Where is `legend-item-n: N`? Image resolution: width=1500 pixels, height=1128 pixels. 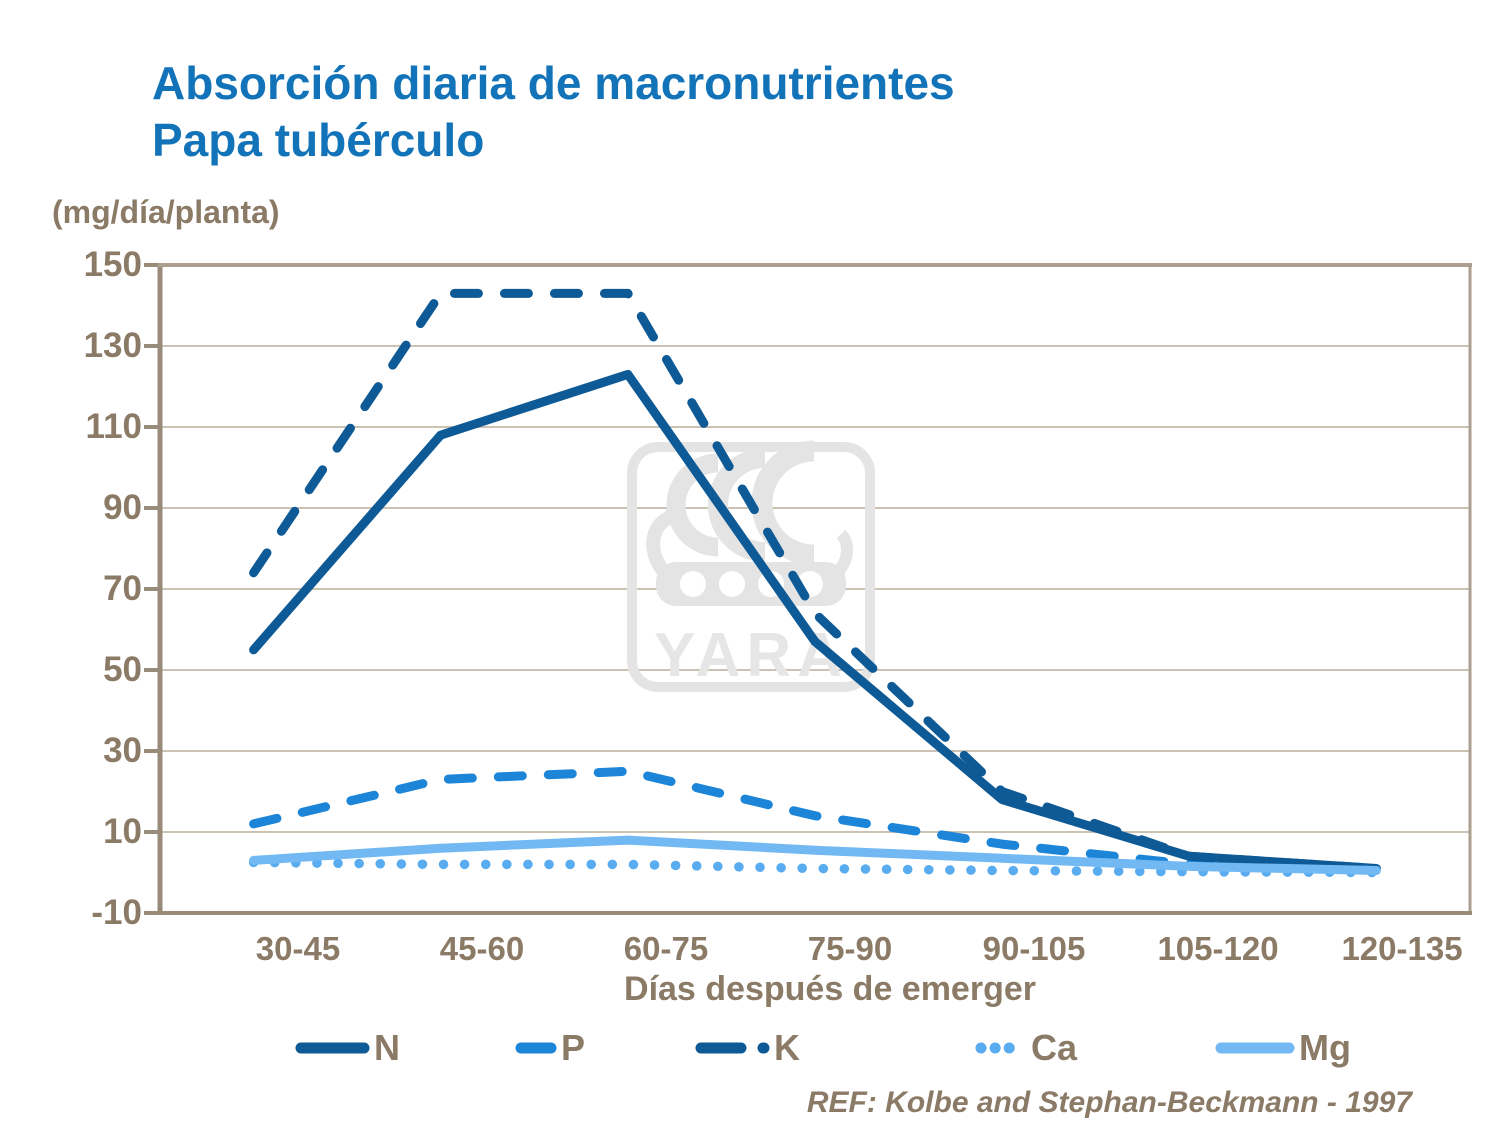 legend-item-n: N is located at coordinates (347, 1048).